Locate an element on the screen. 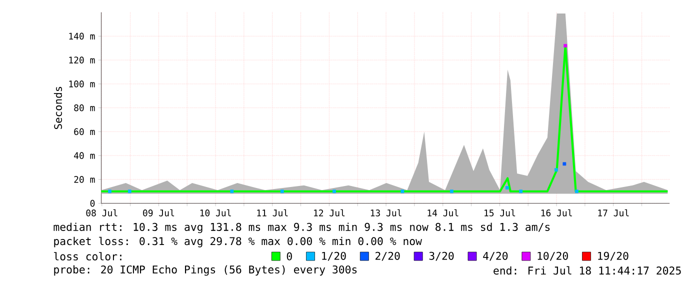 The width and height of the screenshot is (697, 281). legend-label: 1/20 is located at coordinates (334, 256).